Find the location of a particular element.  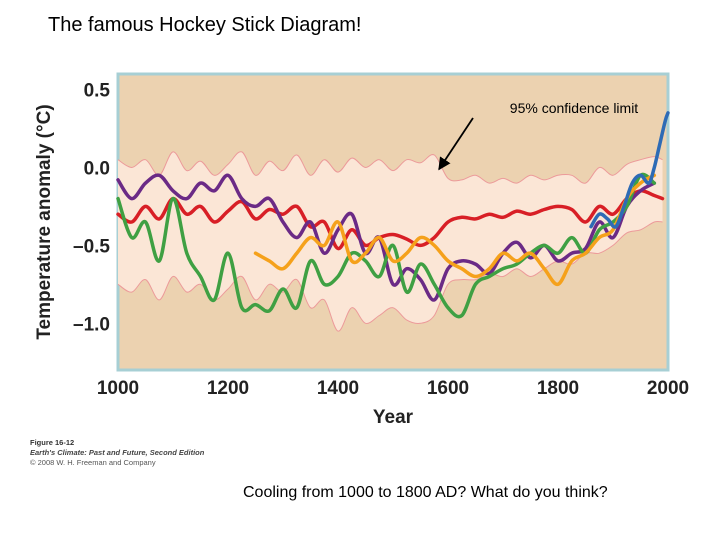

x-tick-label: 1600 is located at coordinates (448, 388).